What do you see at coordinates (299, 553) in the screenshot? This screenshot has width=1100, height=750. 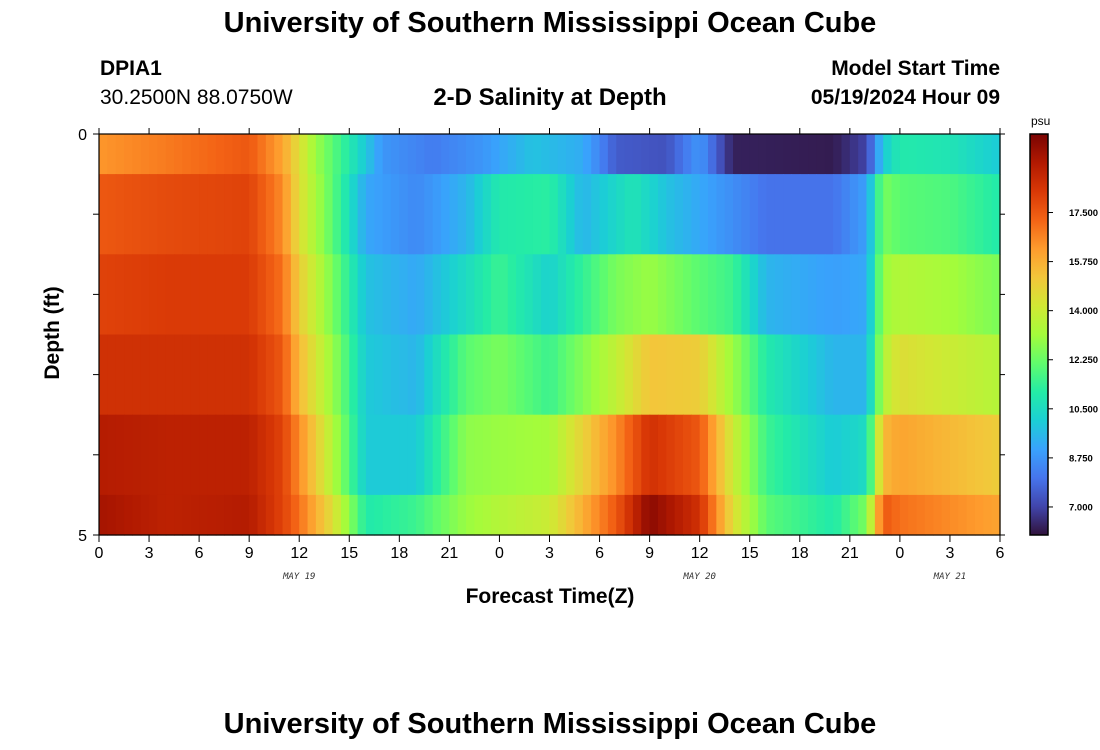 I see `x-tick-label: 12` at bounding box center [299, 553].